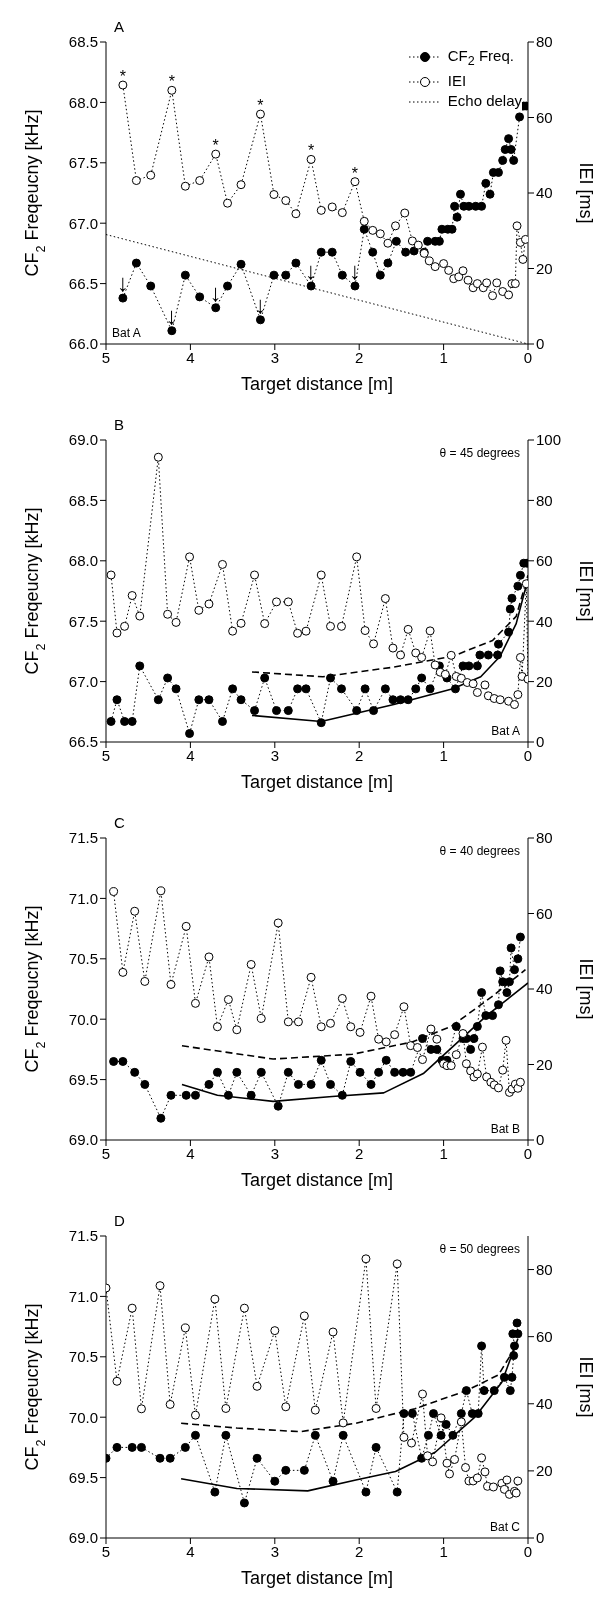 This screenshot has width=612, height=1604. I want to click on annotation: θ = 45 degrees, so click(479, 453).